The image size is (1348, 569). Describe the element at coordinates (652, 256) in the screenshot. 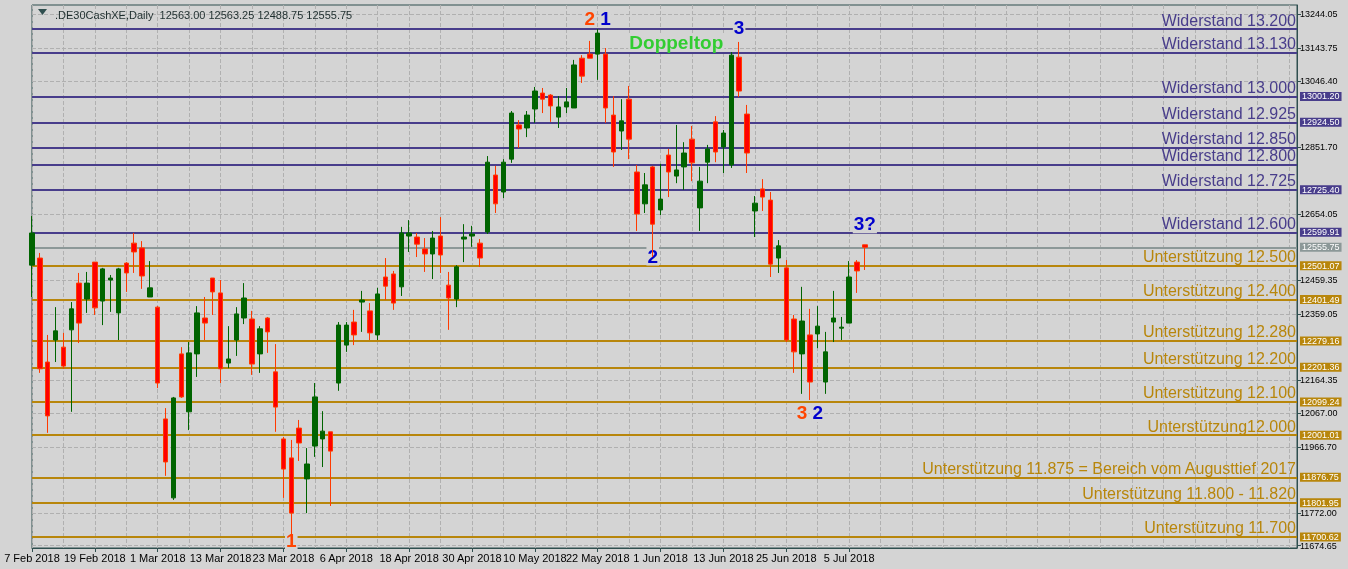

I see `annotation: 2` at that location.